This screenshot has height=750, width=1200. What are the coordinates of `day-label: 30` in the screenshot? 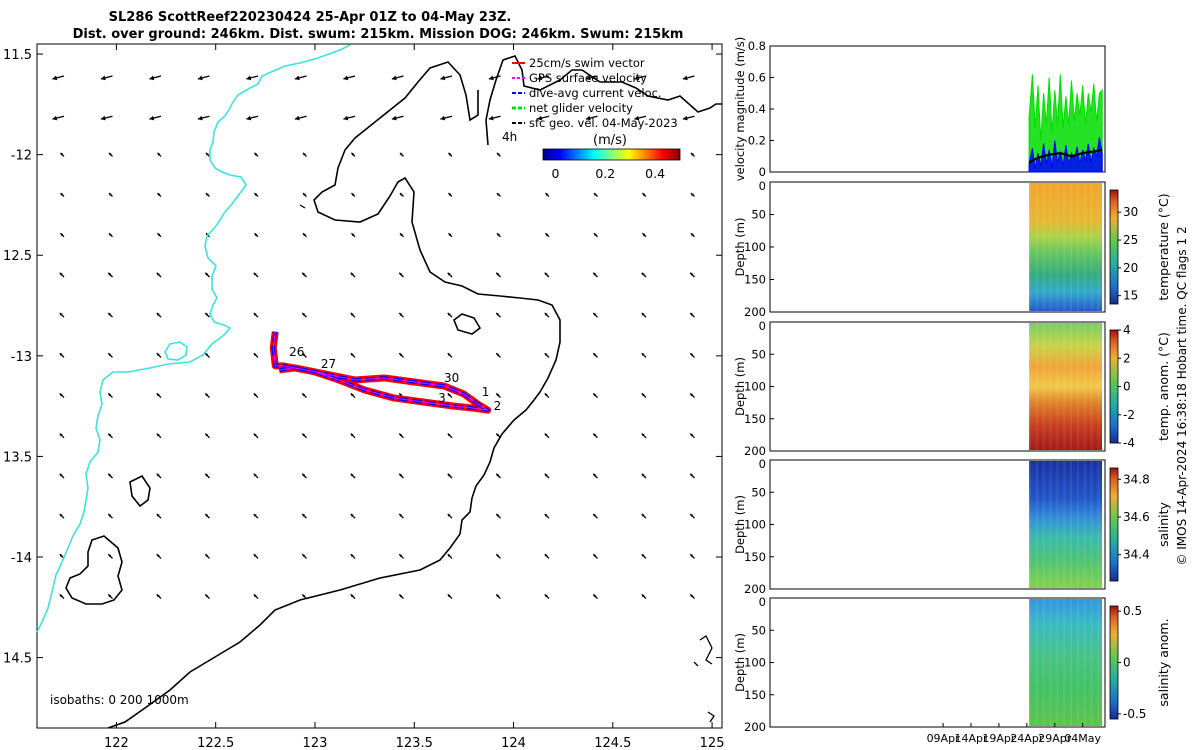 It's located at (451, 378).